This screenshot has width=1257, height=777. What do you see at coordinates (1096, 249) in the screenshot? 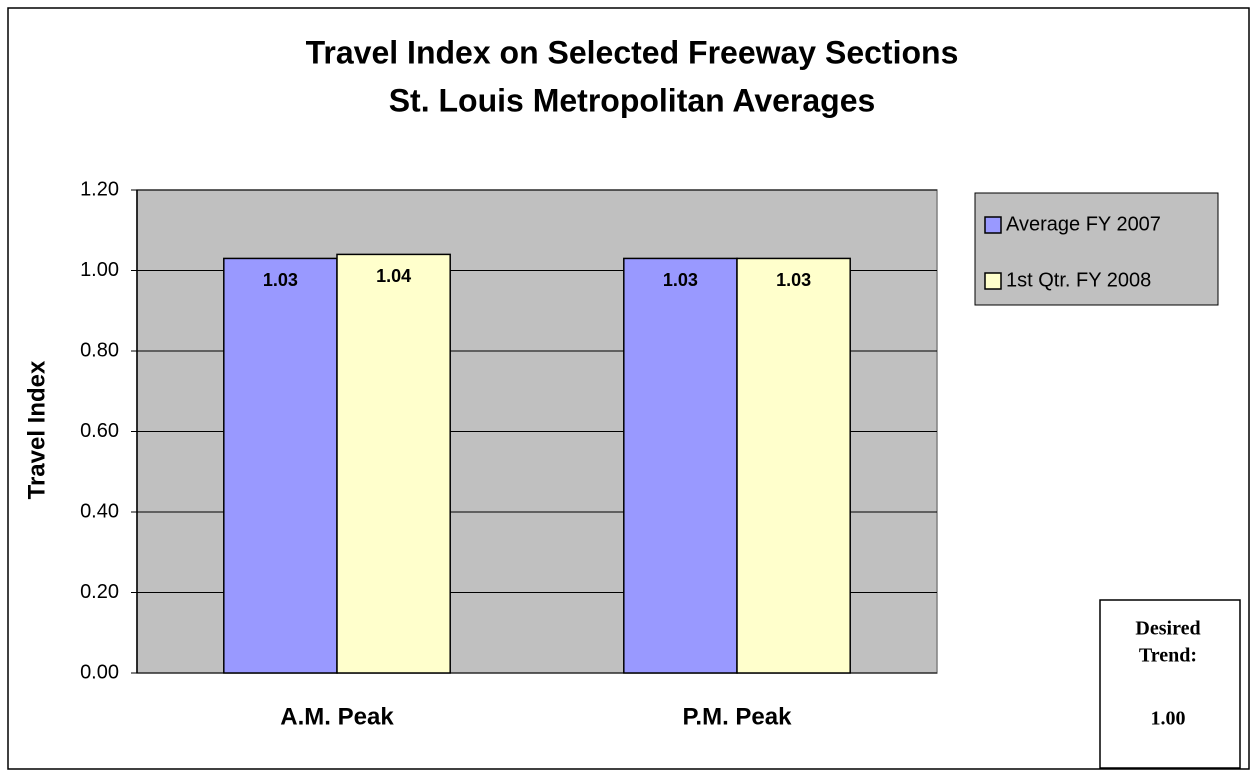
I see `legend-box` at bounding box center [1096, 249].